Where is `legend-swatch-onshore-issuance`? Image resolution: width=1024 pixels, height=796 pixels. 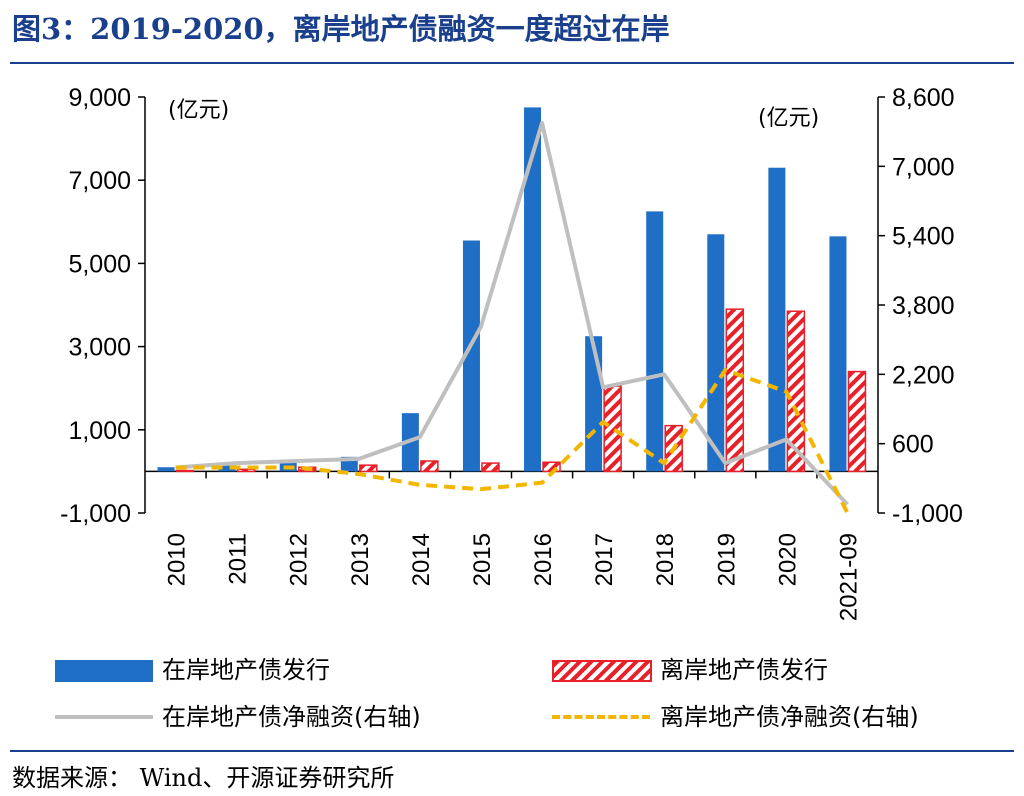 legend-swatch-onshore-issuance is located at coordinates (104, 671).